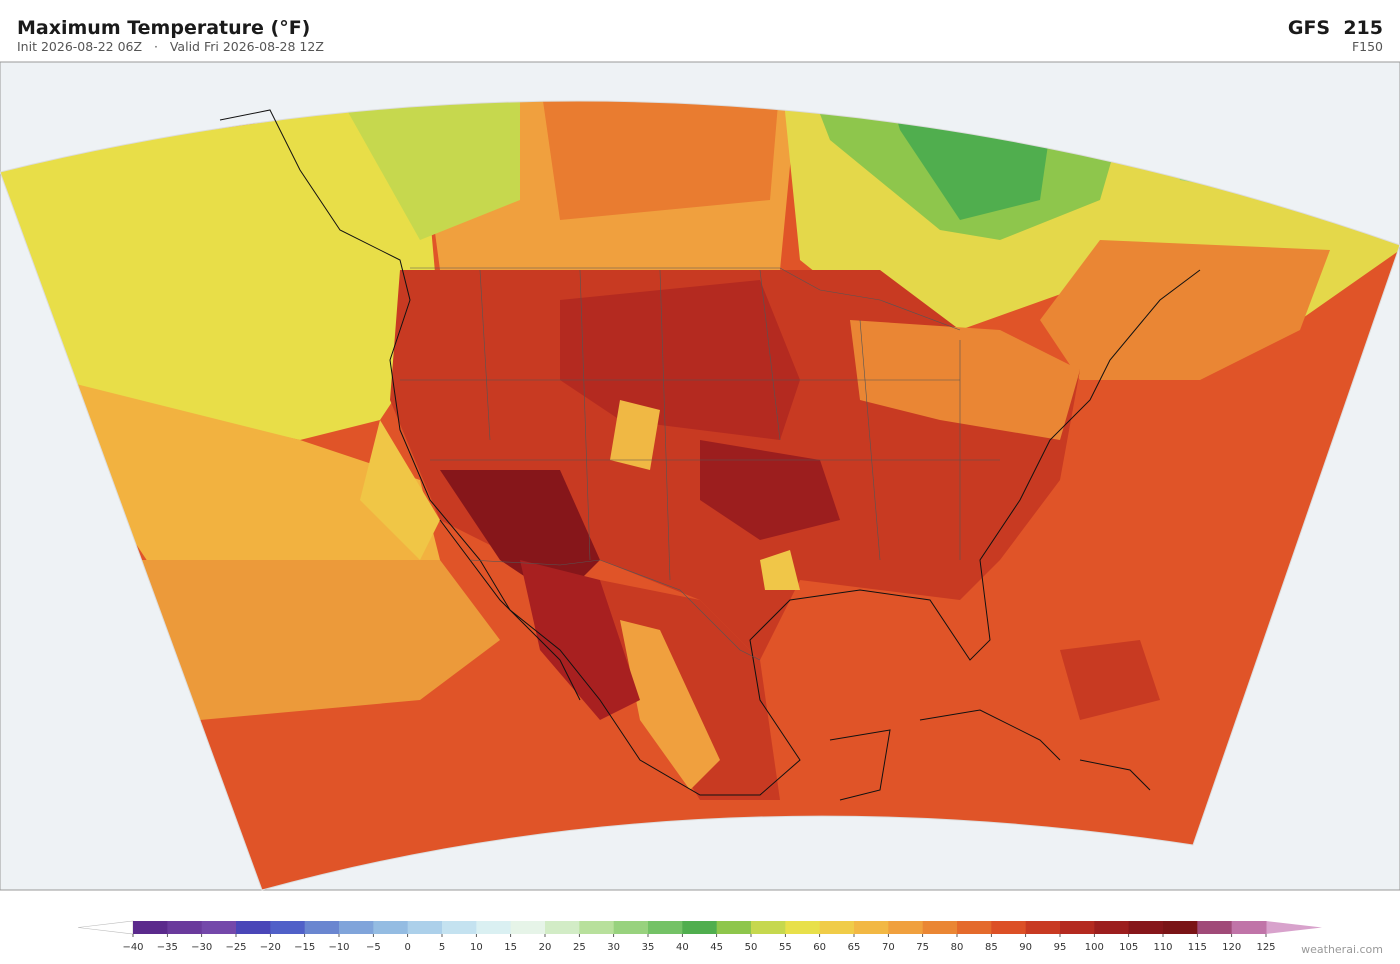 This screenshot has height=964, width=1400. Describe the element at coordinates (1265, 947) in the screenshot. I see `colorbar-tick-label: 125` at that location.